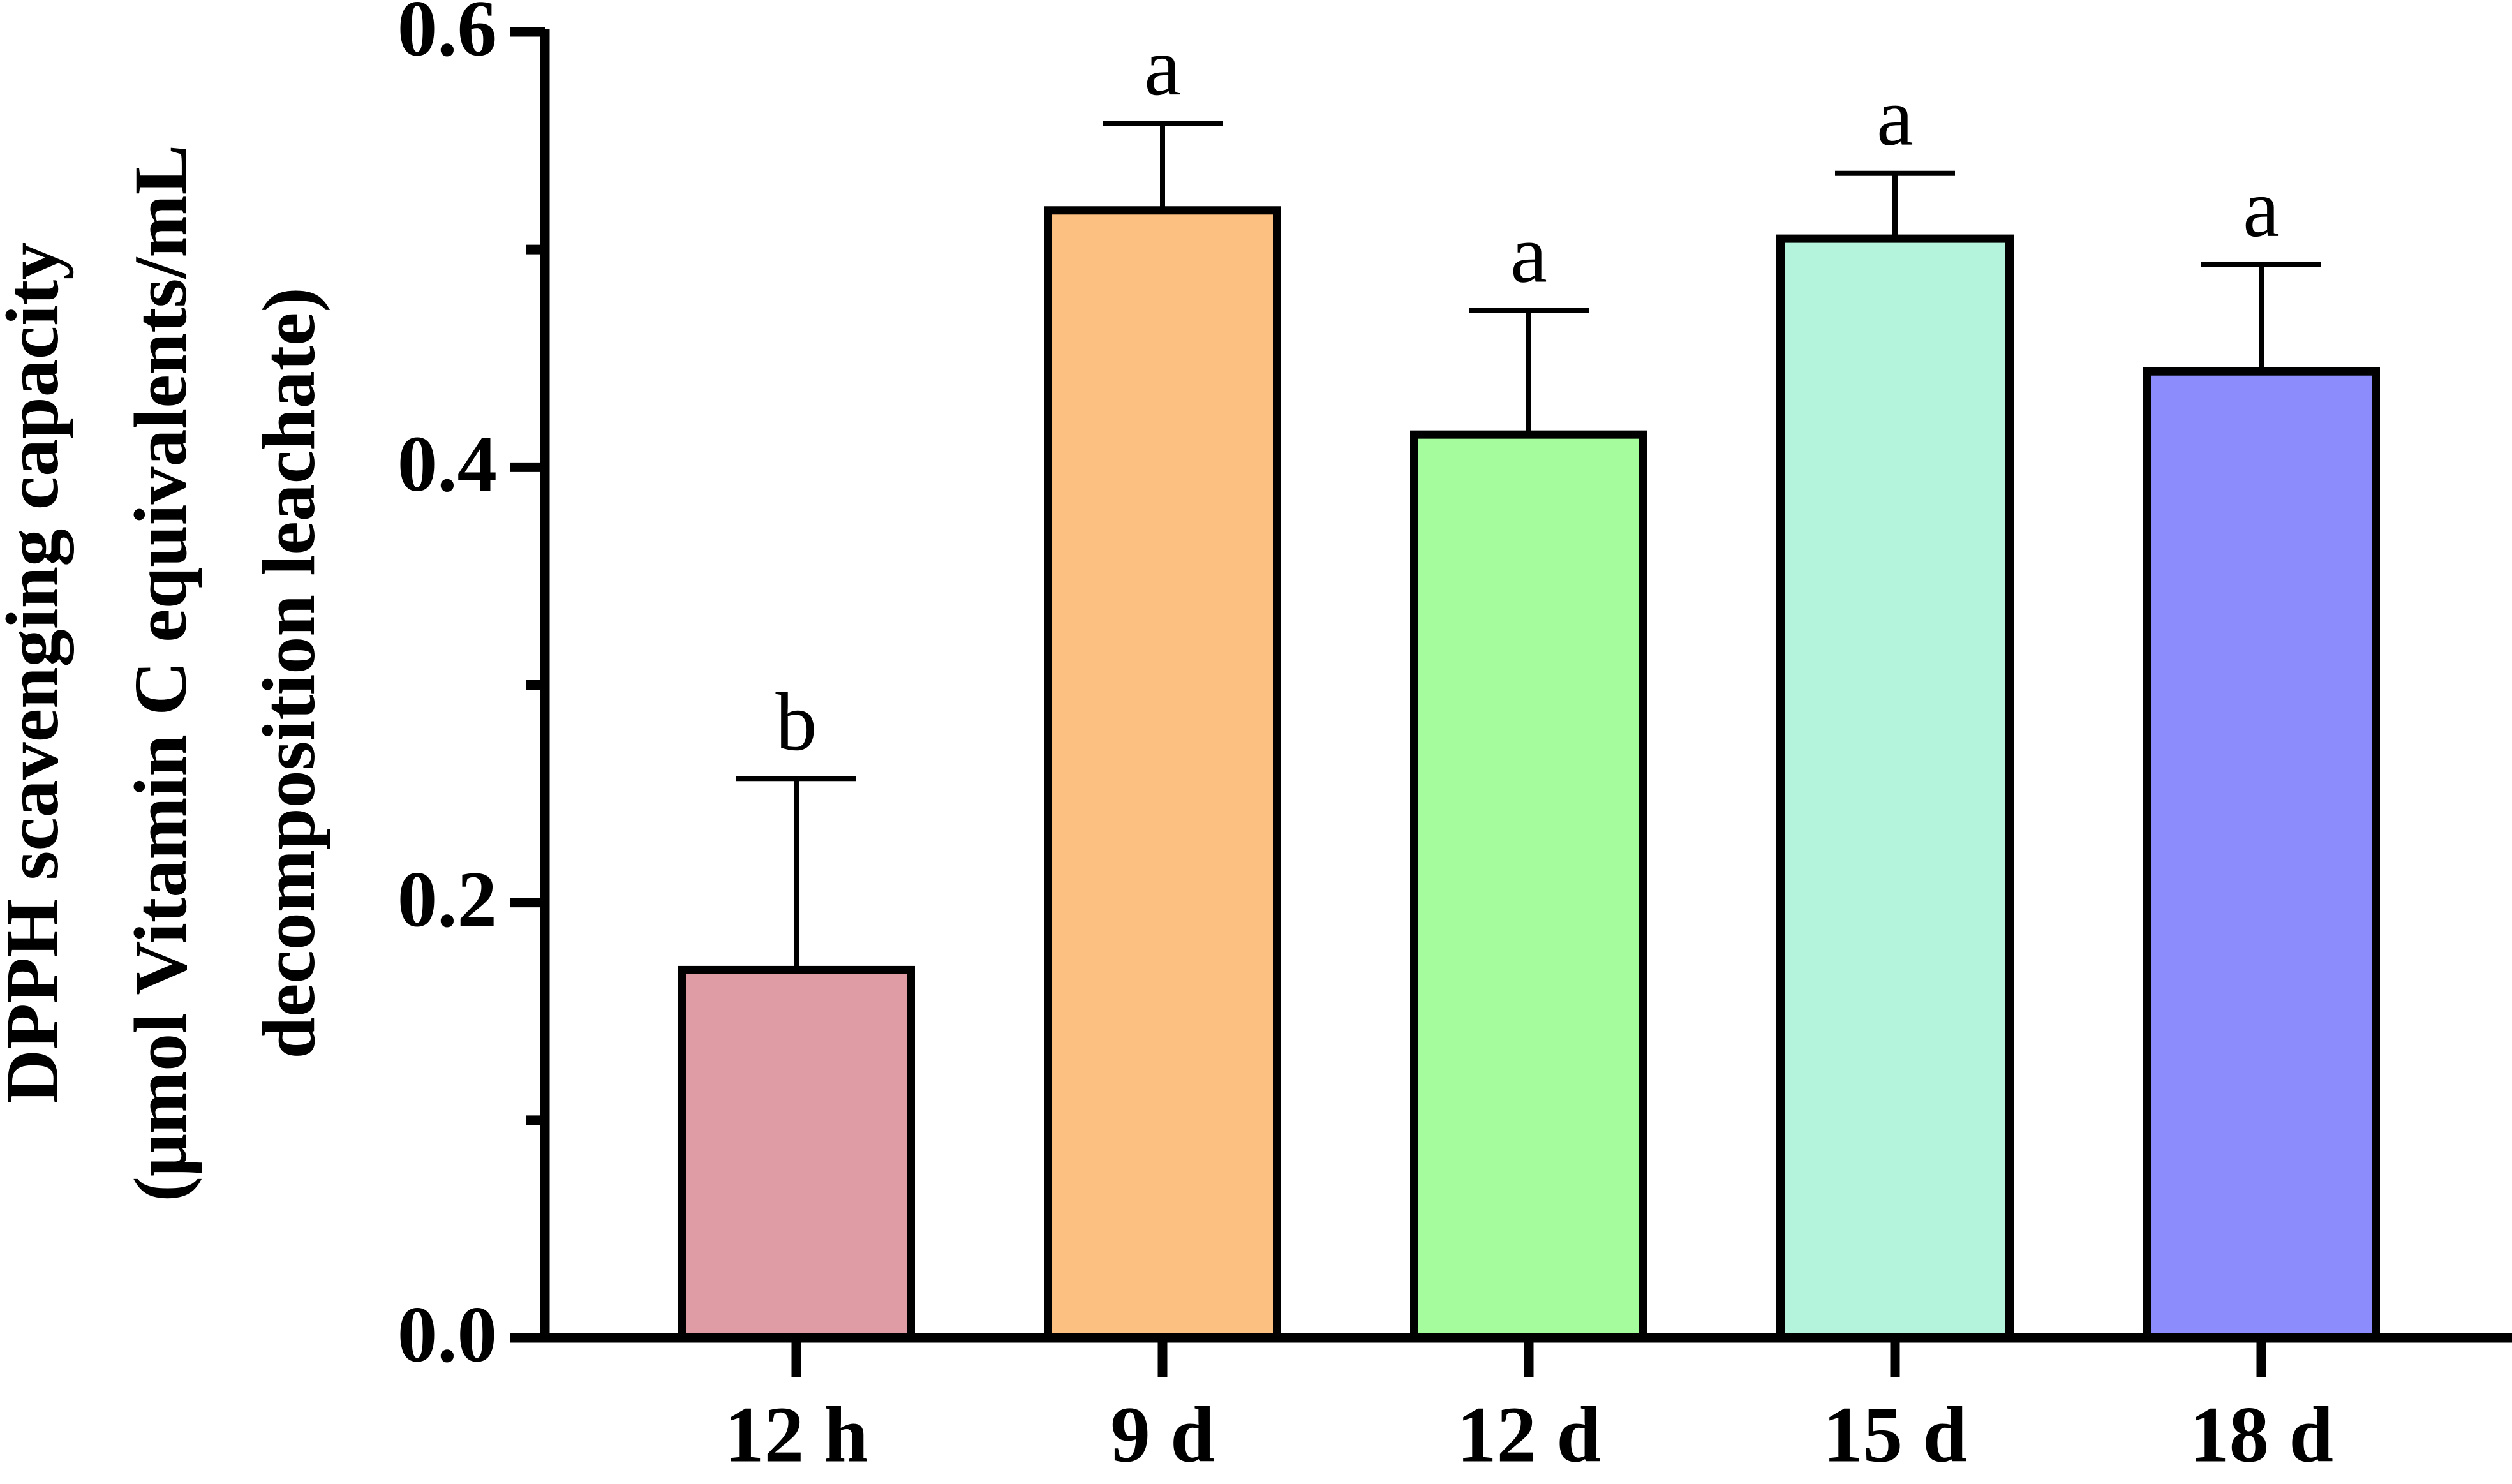  Describe the element at coordinates (447, 1335) in the screenshot. I see `y-tick-label: 0.0` at that location.